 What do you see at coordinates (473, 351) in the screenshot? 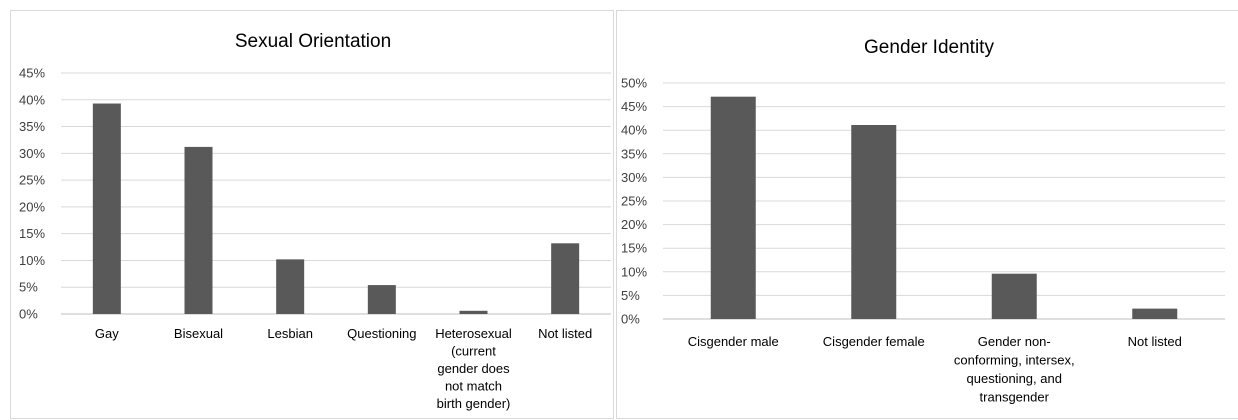
I see `x-category-label: (current` at bounding box center [473, 351].